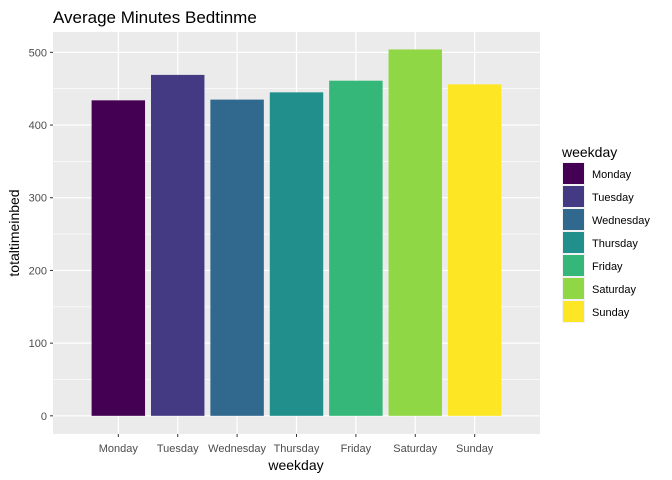  What do you see at coordinates (613, 198) in the screenshot?
I see `legend-label: Tuesday` at bounding box center [613, 198].